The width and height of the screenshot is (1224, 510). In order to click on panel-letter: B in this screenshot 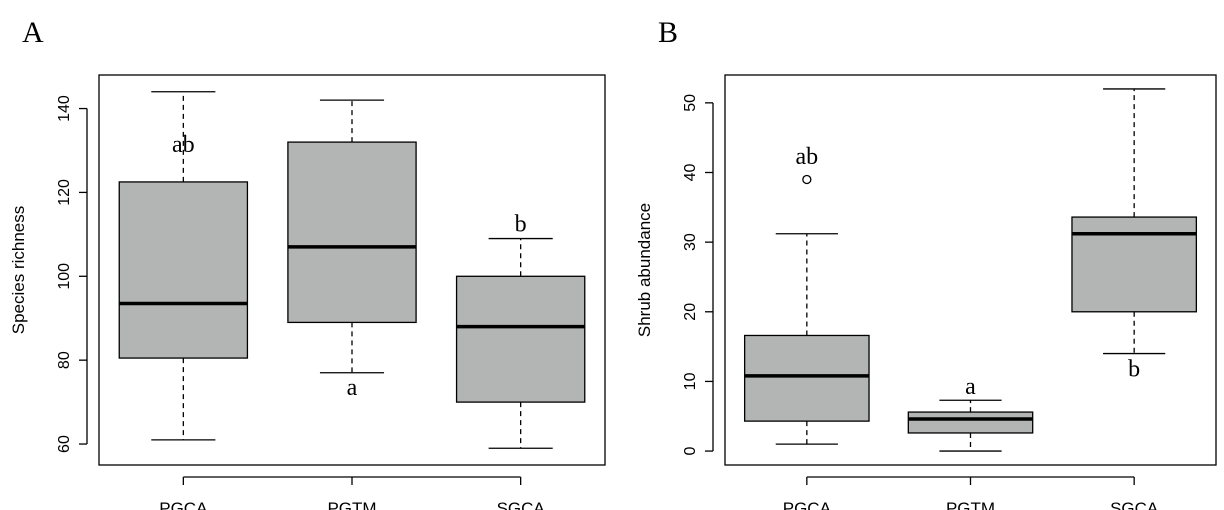, I will do `click(668, 32)`.